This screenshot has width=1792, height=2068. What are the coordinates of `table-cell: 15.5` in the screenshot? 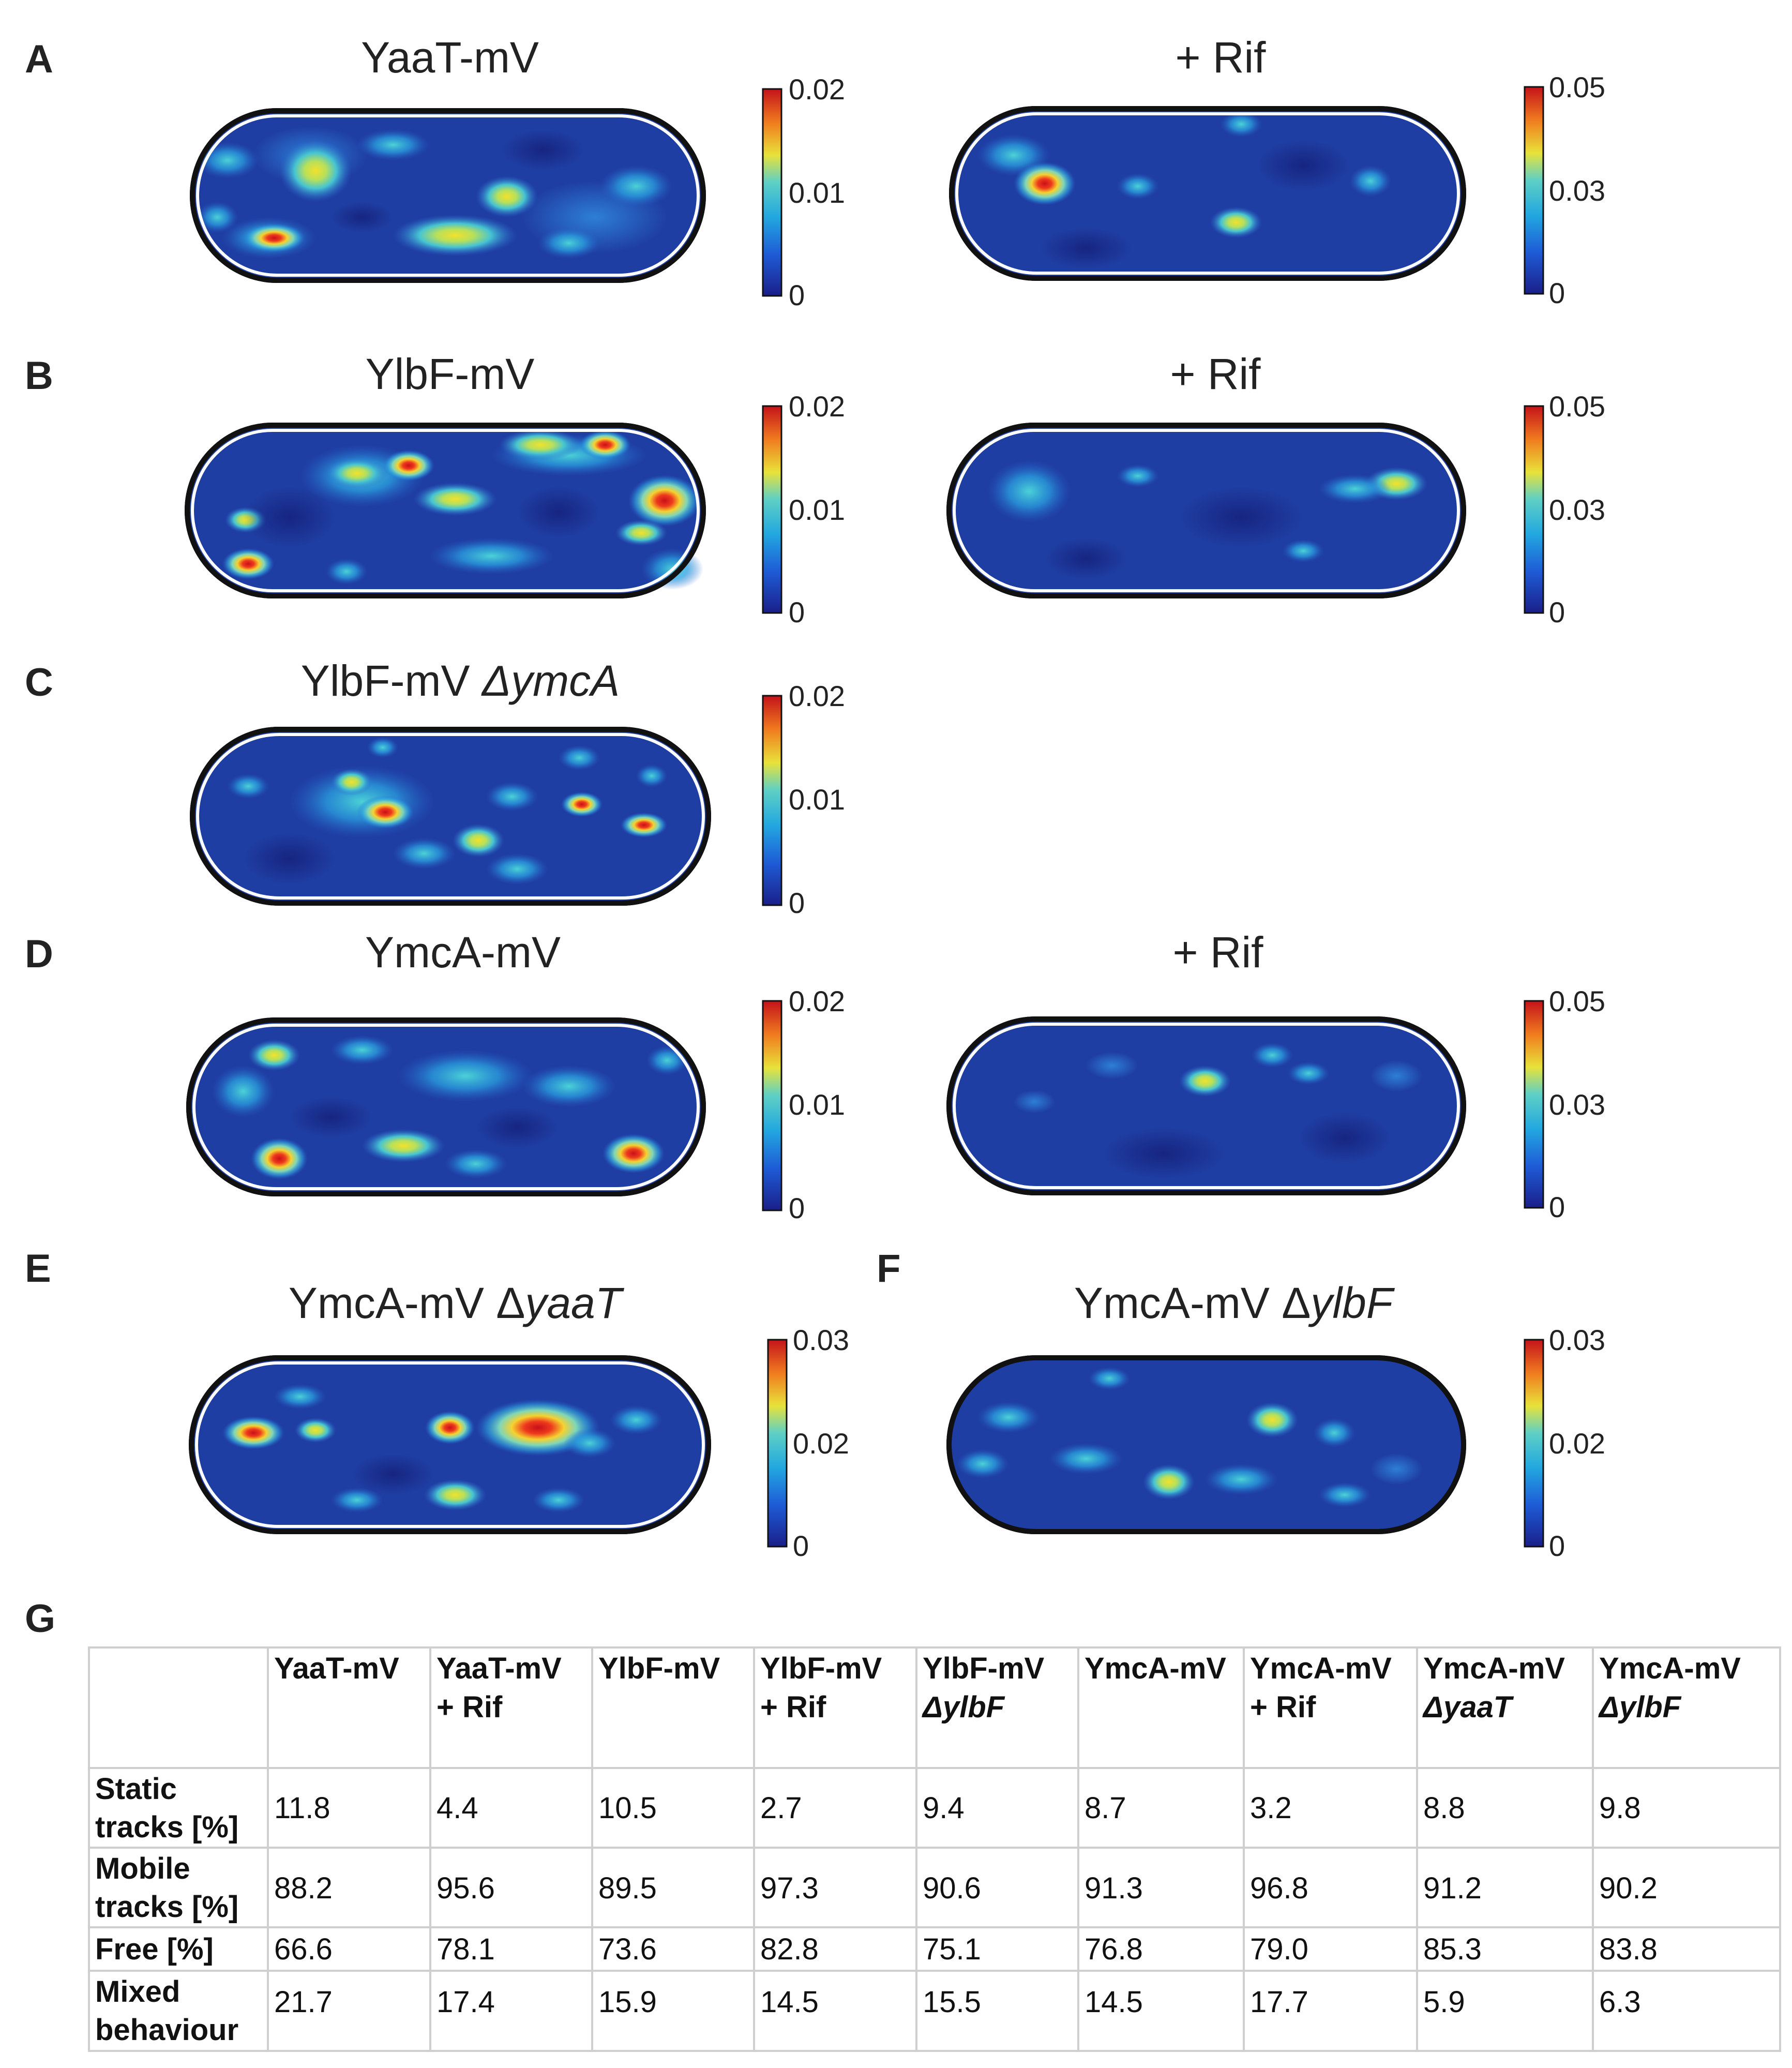 It's located at (952, 2002).